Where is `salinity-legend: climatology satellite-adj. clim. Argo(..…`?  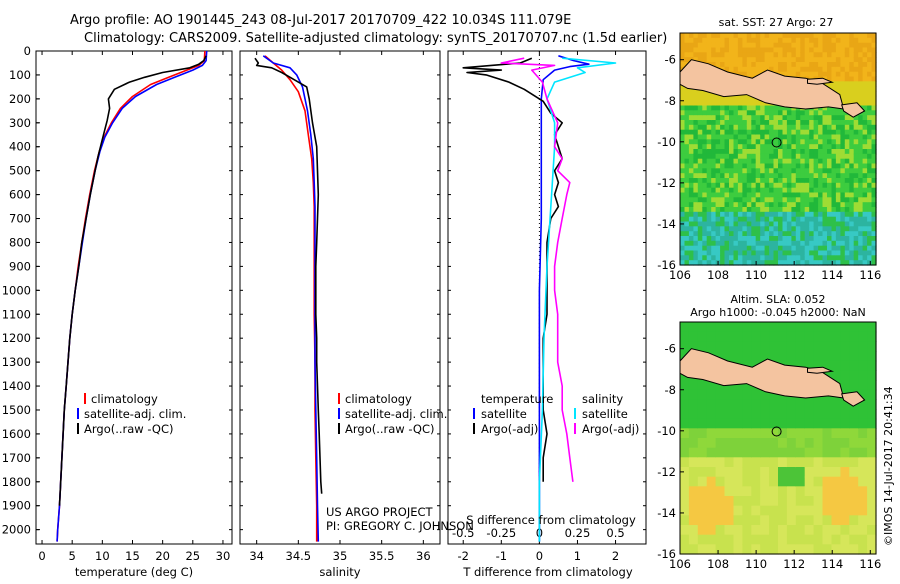
salinity-legend: climatology satellite-adj. clim. Argo(..… is located at coordinates (392, 414).